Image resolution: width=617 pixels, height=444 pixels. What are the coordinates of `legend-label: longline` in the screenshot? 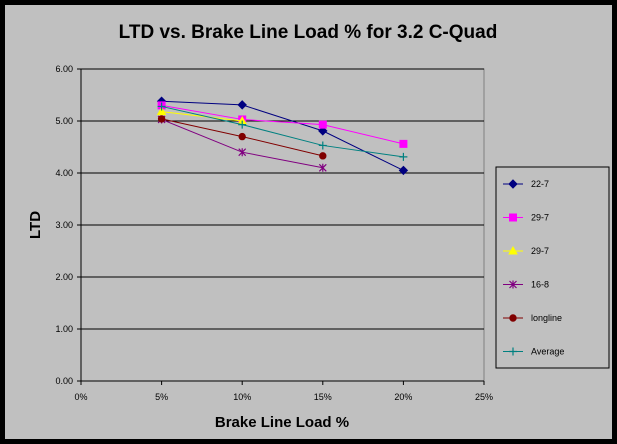 It's located at (546, 318).